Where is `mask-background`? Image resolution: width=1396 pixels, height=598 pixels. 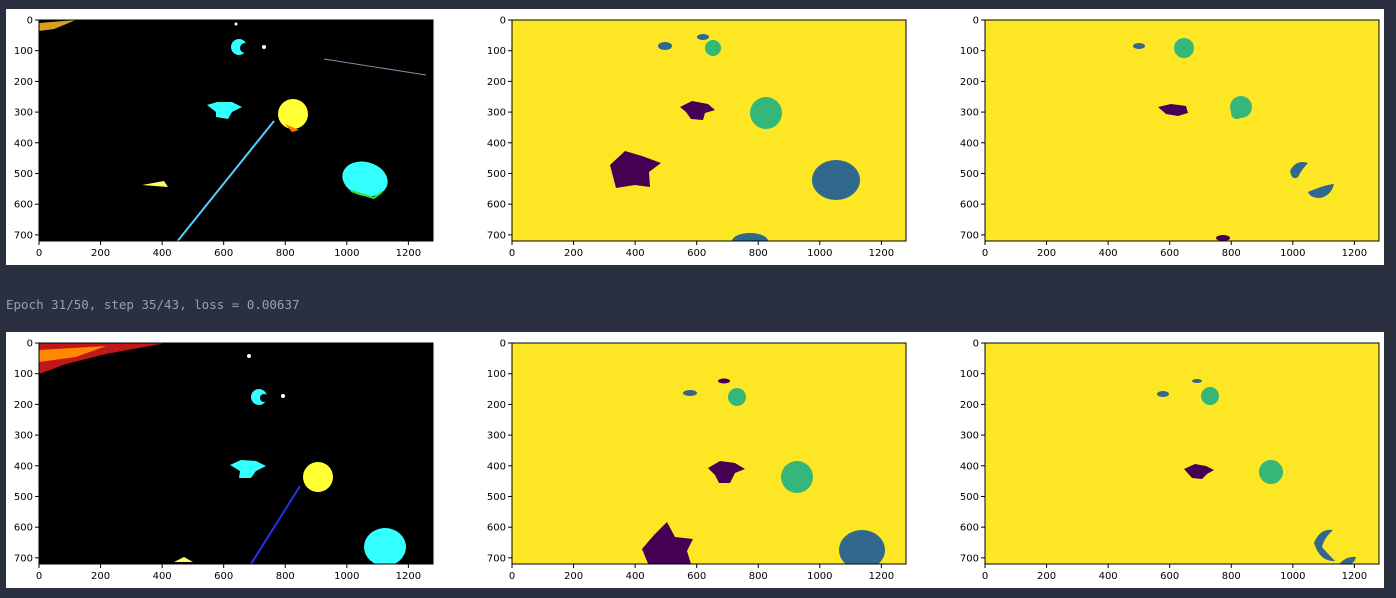
mask-background is located at coordinates (1182, 453).